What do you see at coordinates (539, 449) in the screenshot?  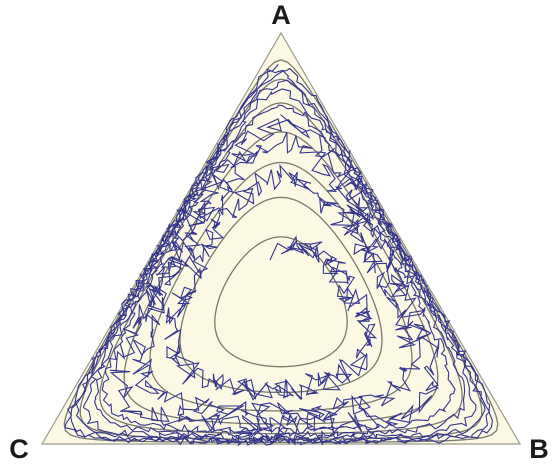 I see `vertex-label-b: B` at bounding box center [539, 449].